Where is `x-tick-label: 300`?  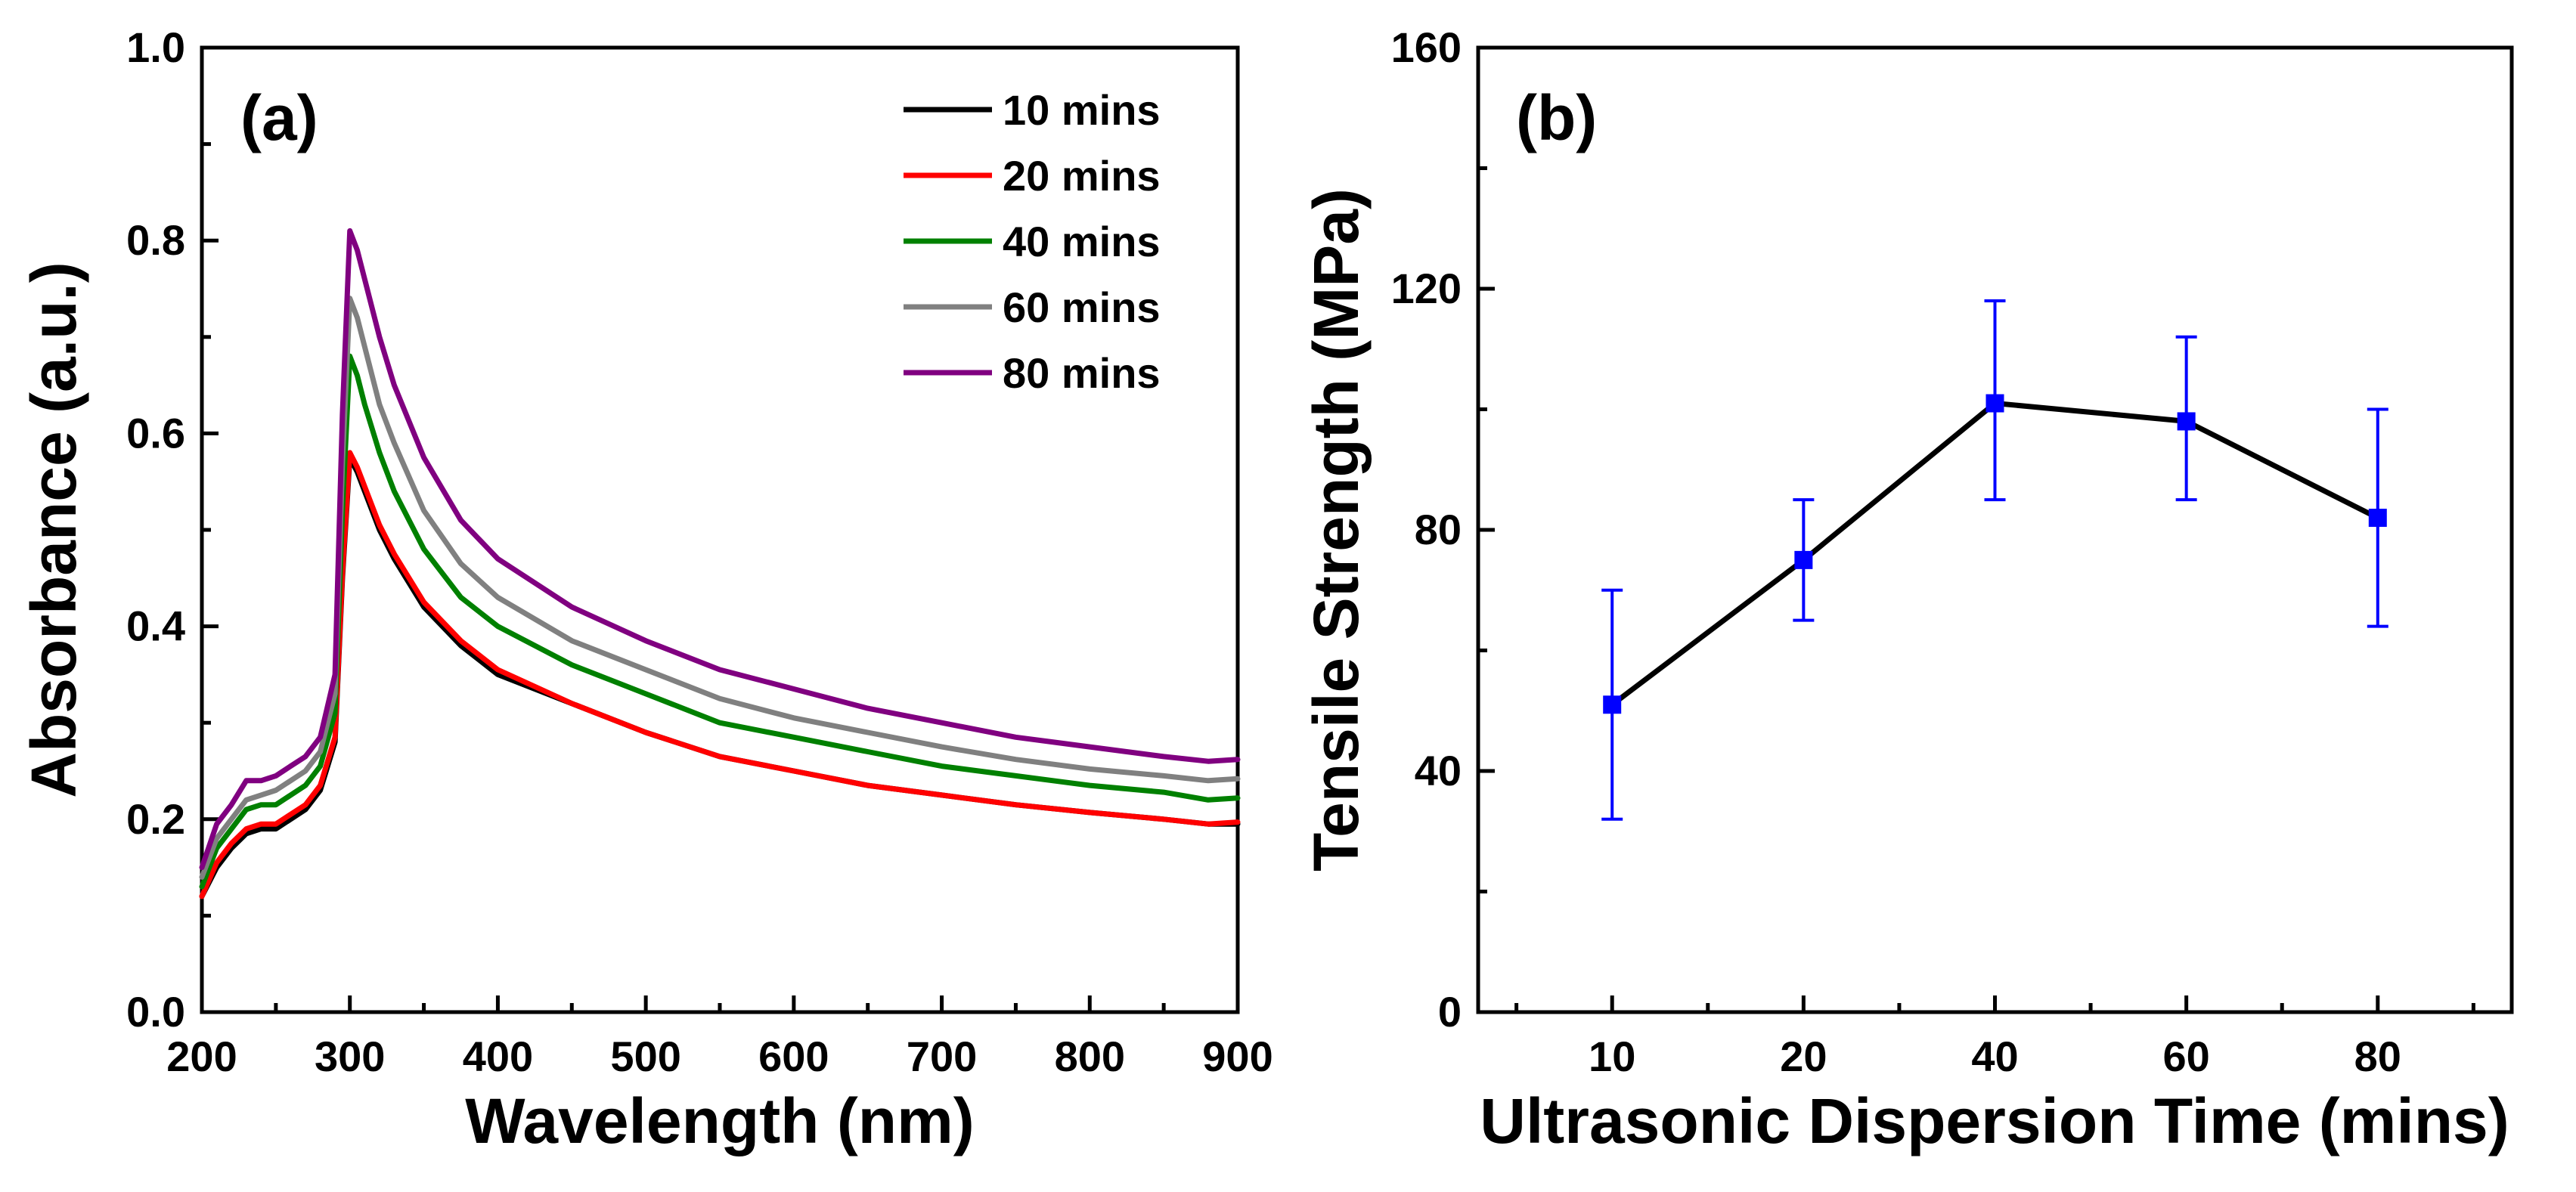 x-tick-label: 300 is located at coordinates (350, 1056).